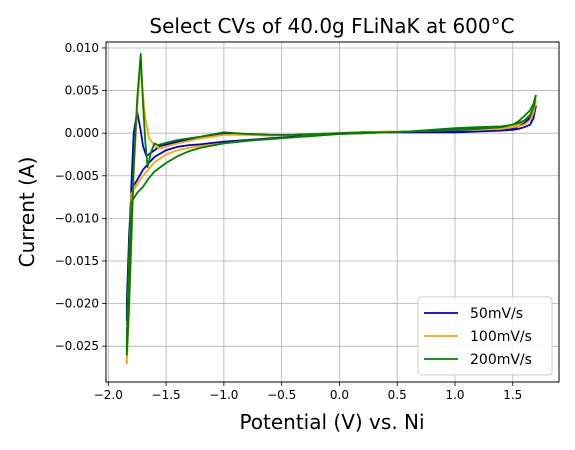 This screenshot has width=575, height=450. Describe the element at coordinates (501, 337) in the screenshot. I see `legend-label-1: 100mV/s` at that location.